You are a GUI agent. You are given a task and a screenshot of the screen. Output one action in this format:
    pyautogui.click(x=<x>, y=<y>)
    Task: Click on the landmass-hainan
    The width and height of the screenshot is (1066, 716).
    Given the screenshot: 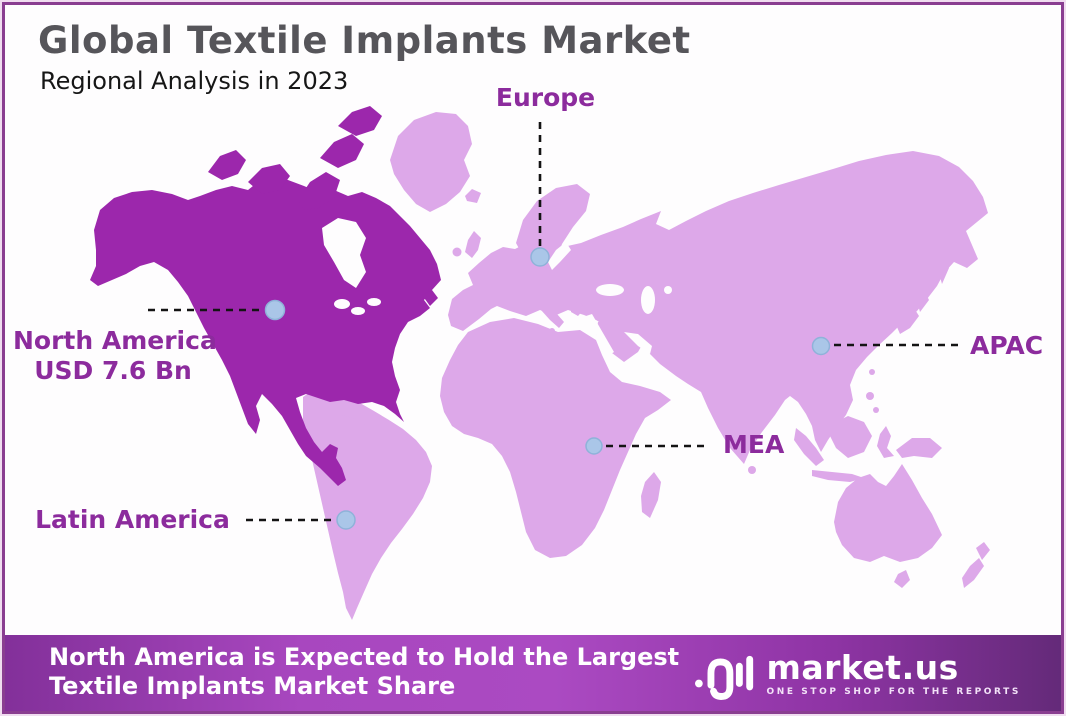 What is the action you would take?
    pyautogui.click(x=842, y=400)
    